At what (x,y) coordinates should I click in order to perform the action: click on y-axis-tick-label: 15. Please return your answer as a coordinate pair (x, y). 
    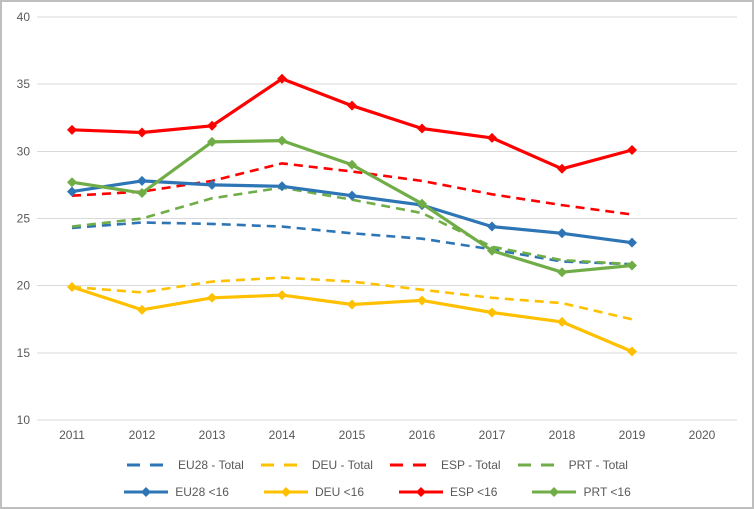
    Looking at the image, I should click on (24, 353).